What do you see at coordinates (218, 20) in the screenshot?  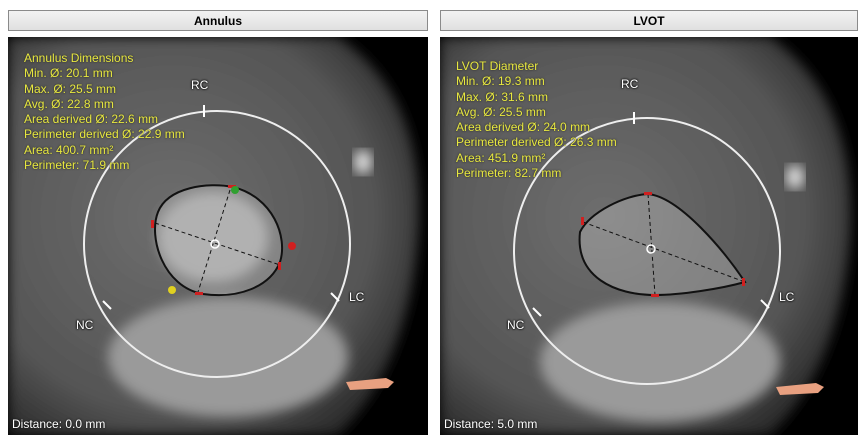 I see `annulus-panel-header: Annulus` at bounding box center [218, 20].